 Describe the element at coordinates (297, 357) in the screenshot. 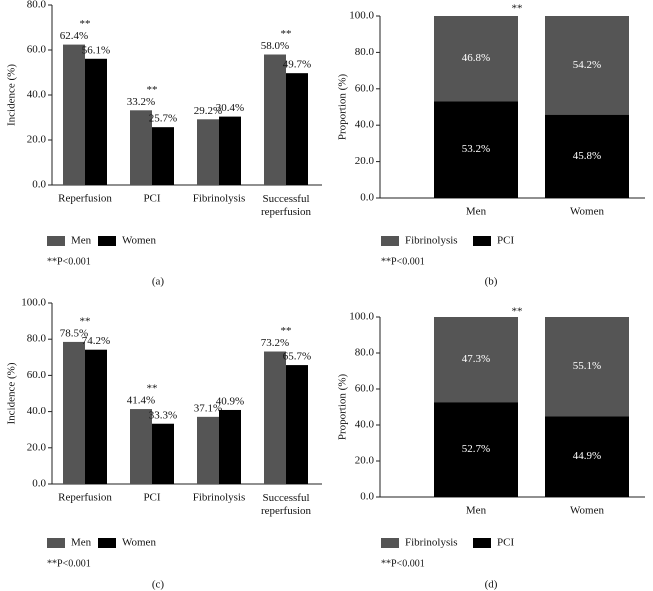

I see `value-label: 65.7%` at that location.